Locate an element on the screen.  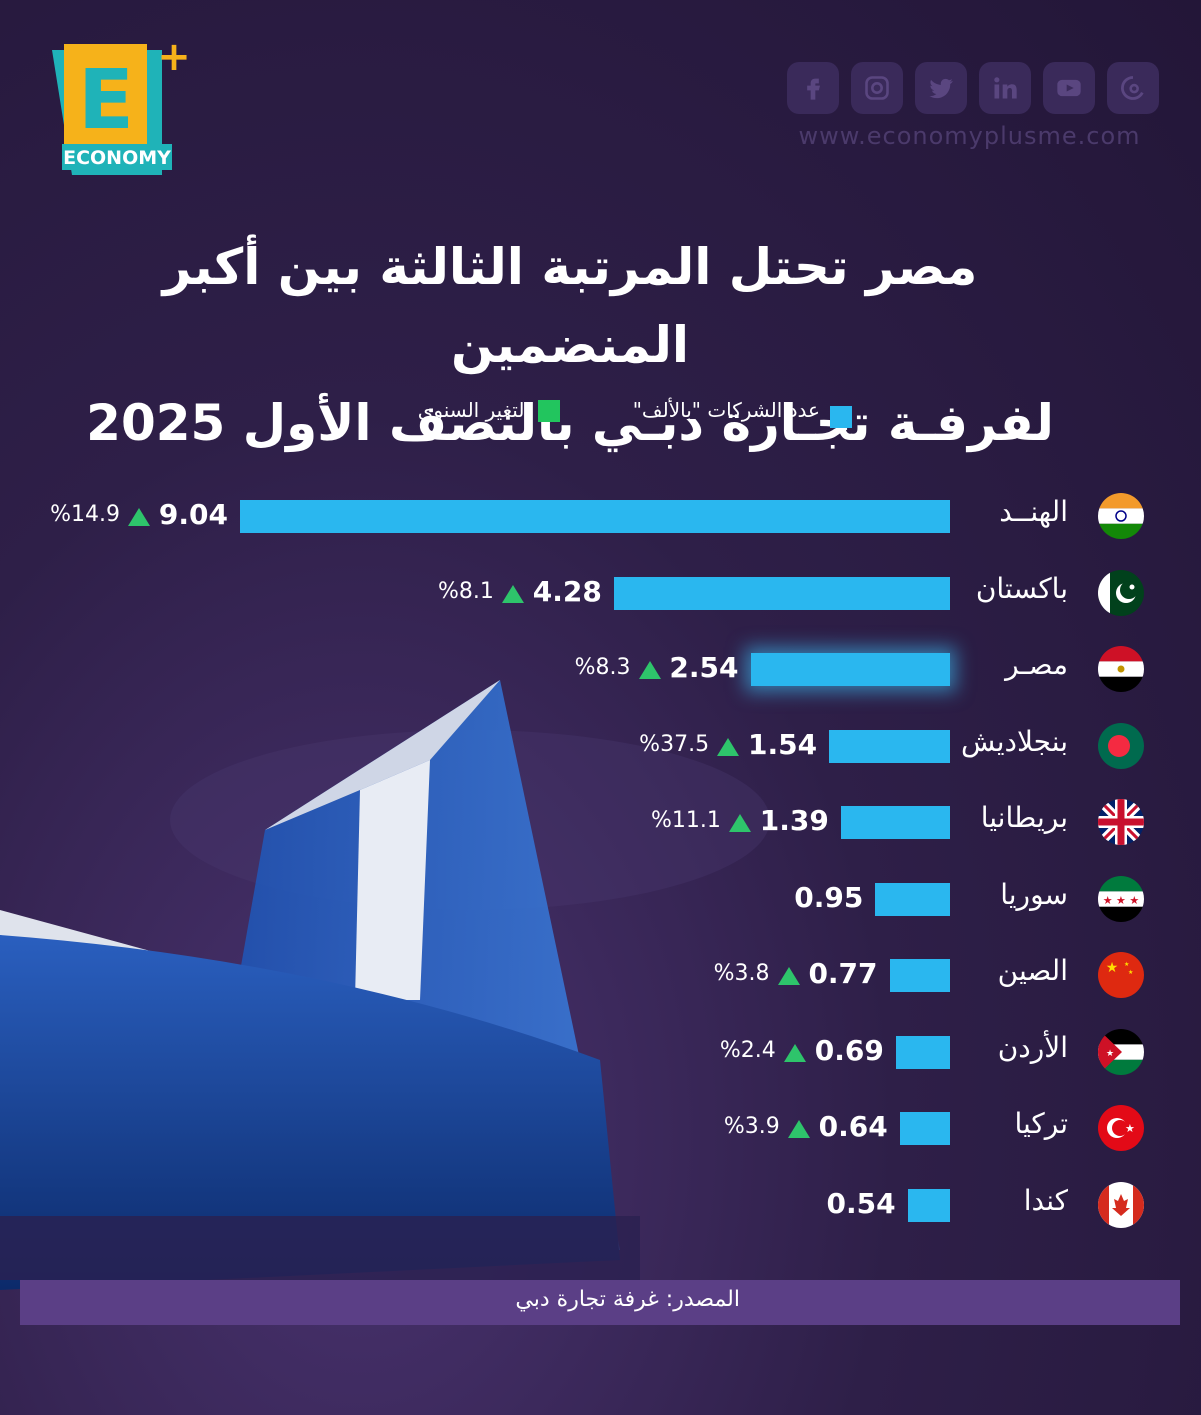
country-label: الصين is located at coordinates (1032, 970).